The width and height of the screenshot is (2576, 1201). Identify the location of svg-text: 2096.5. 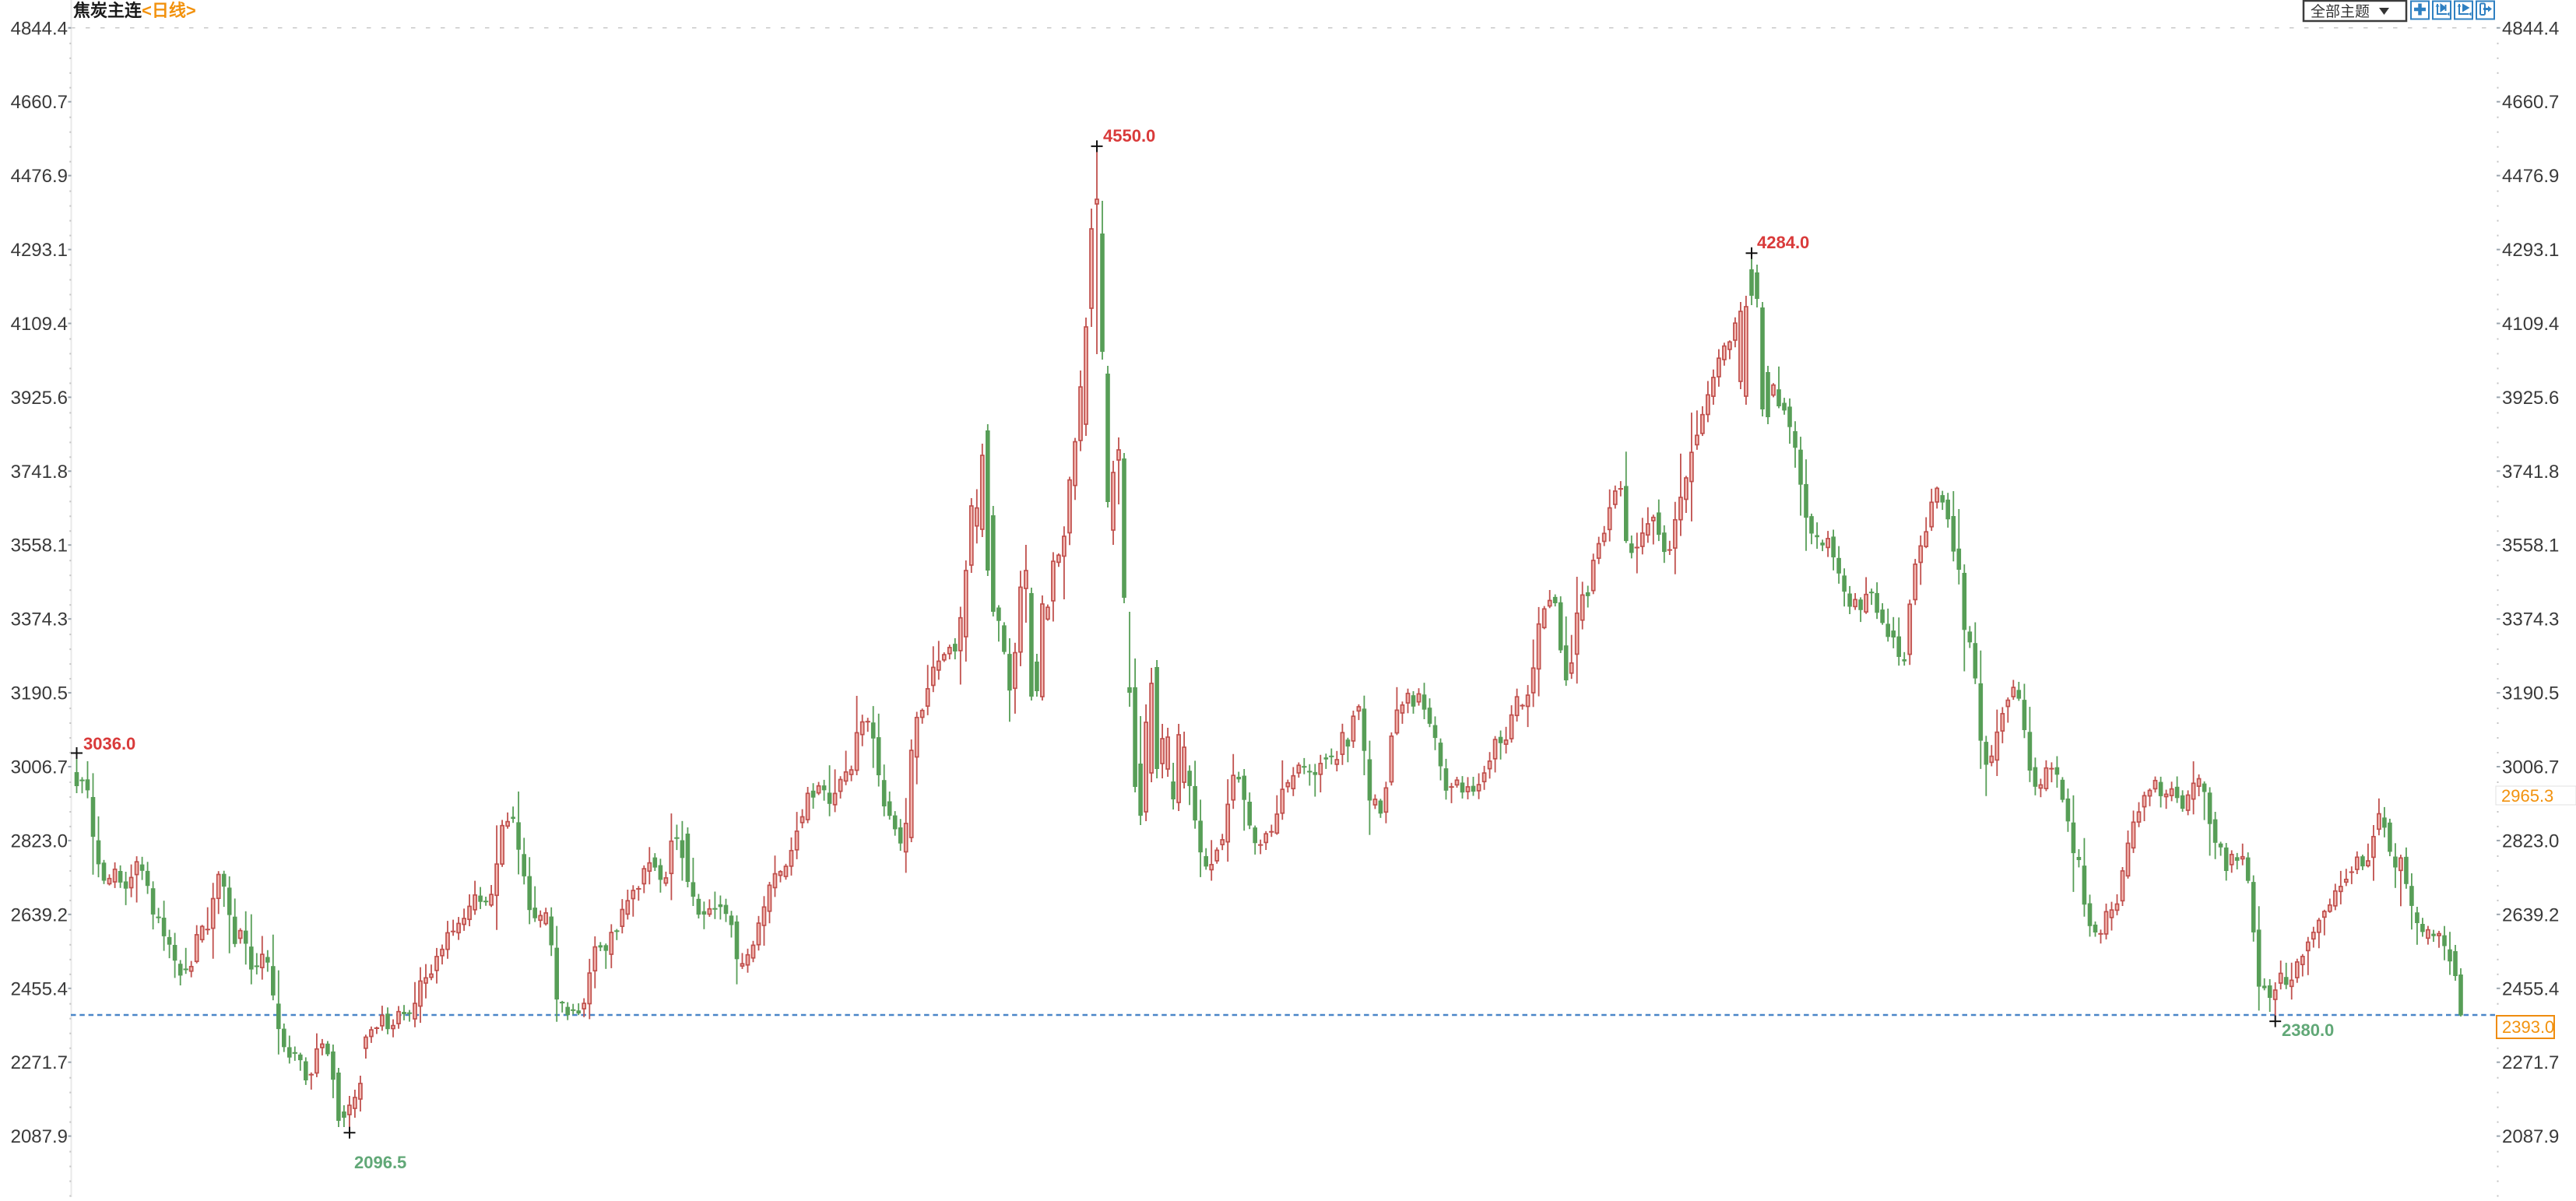
(380, 1162).